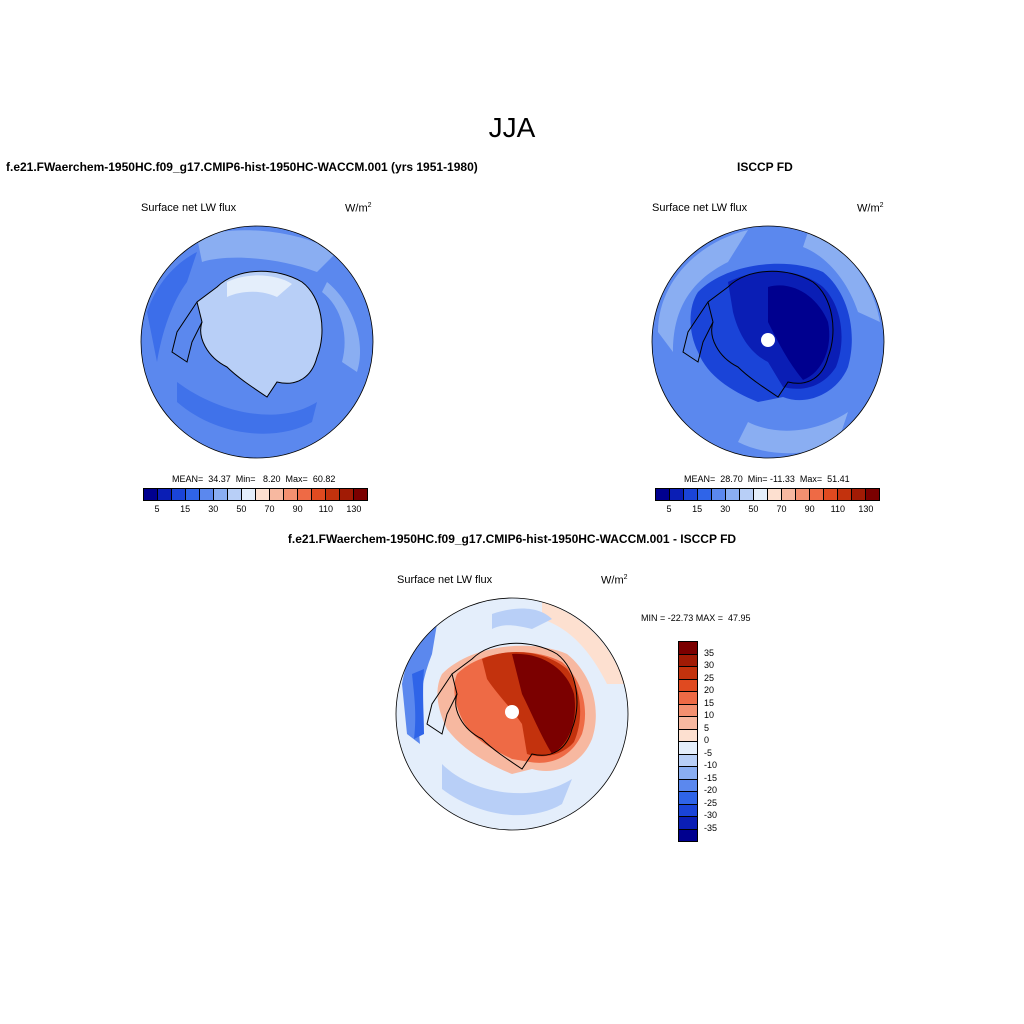 The width and height of the screenshot is (1024, 1024). What do you see at coordinates (709, 665) in the screenshot?
I see `diff-colorbar-tick-label: 30` at bounding box center [709, 665].